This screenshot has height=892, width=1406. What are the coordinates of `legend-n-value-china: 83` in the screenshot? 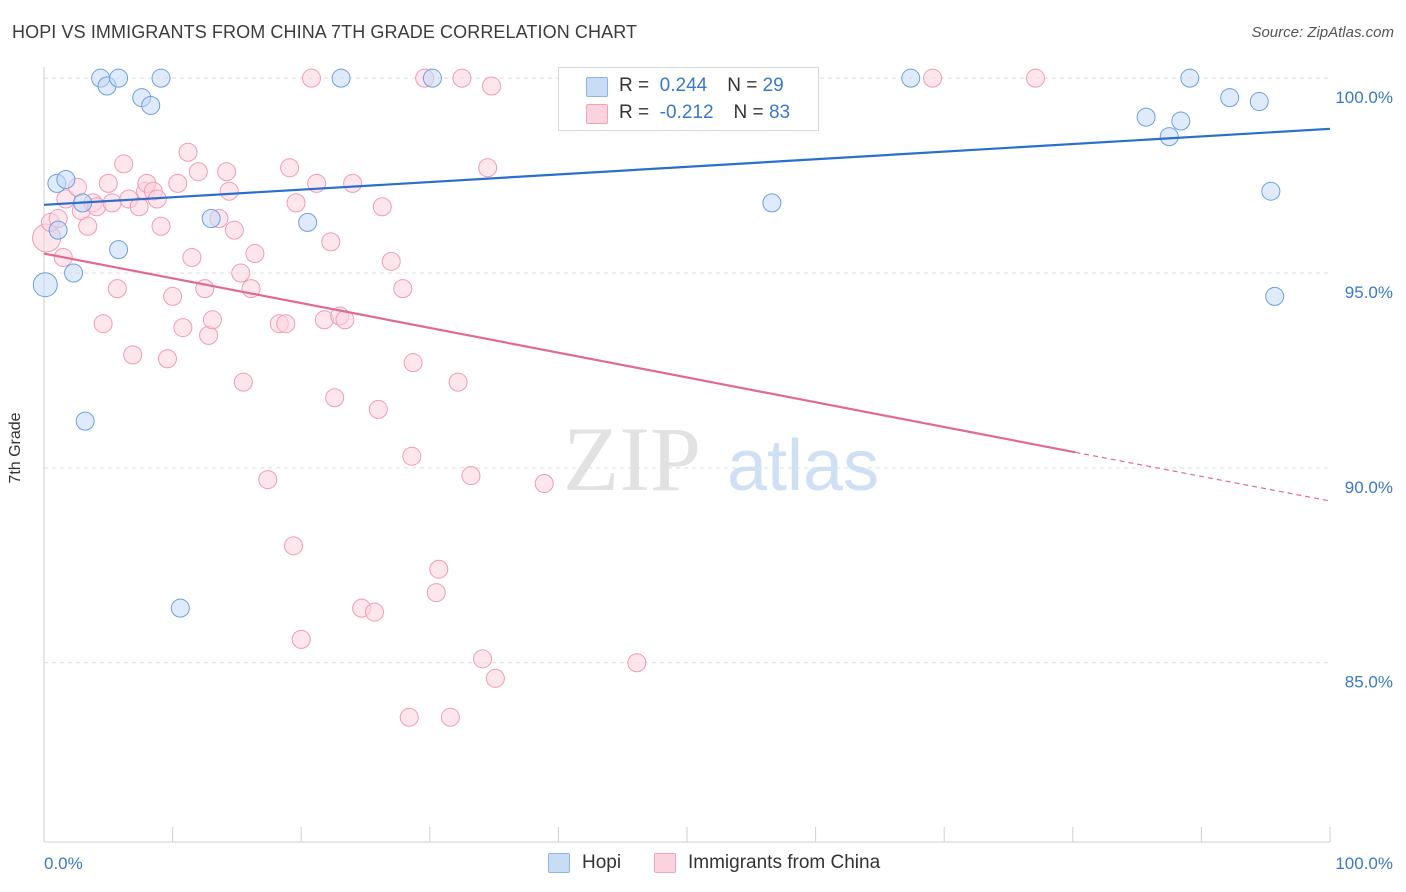 It's located at (779, 112).